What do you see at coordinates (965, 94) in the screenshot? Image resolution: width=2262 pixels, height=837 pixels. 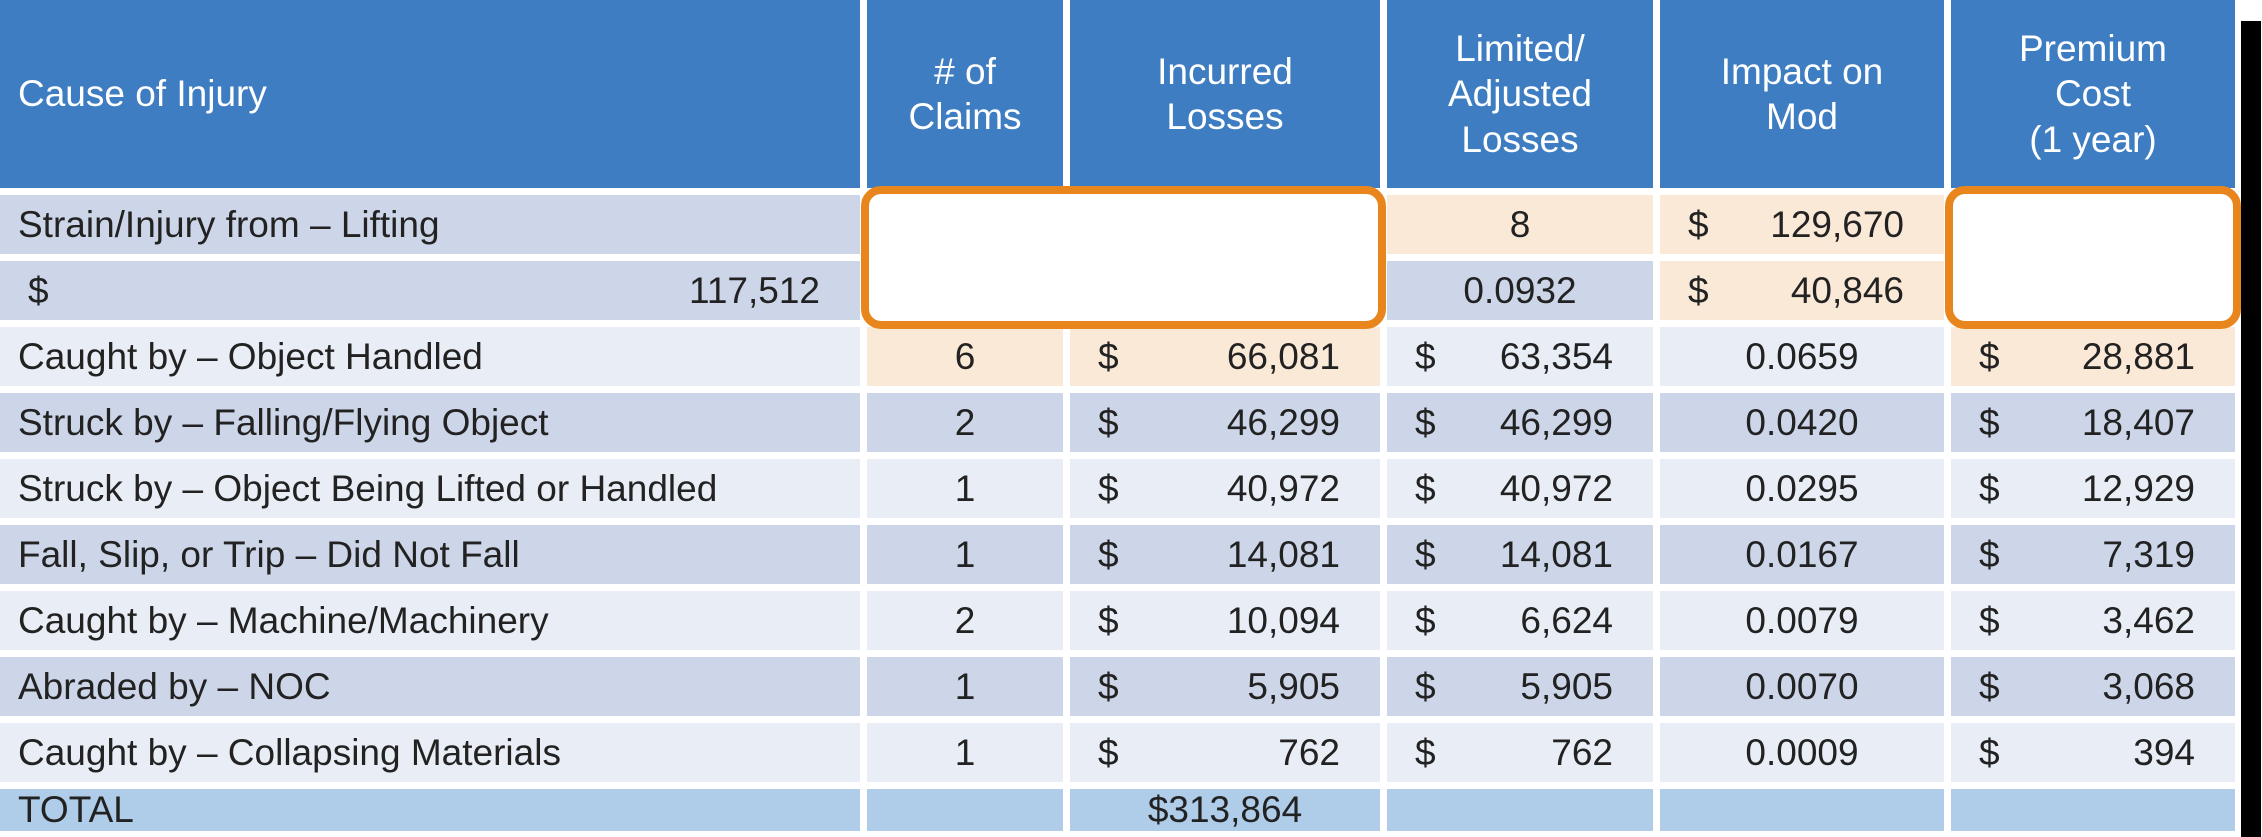 I see `header-num-claims: # of Claims` at bounding box center [965, 94].